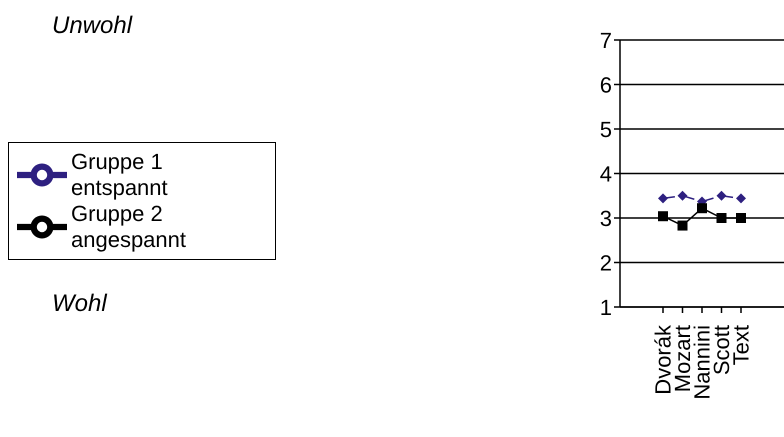  What do you see at coordinates (120, 175) in the screenshot?
I see `legend-label: Gruppe 1 entspannt` at bounding box center [120, 175].